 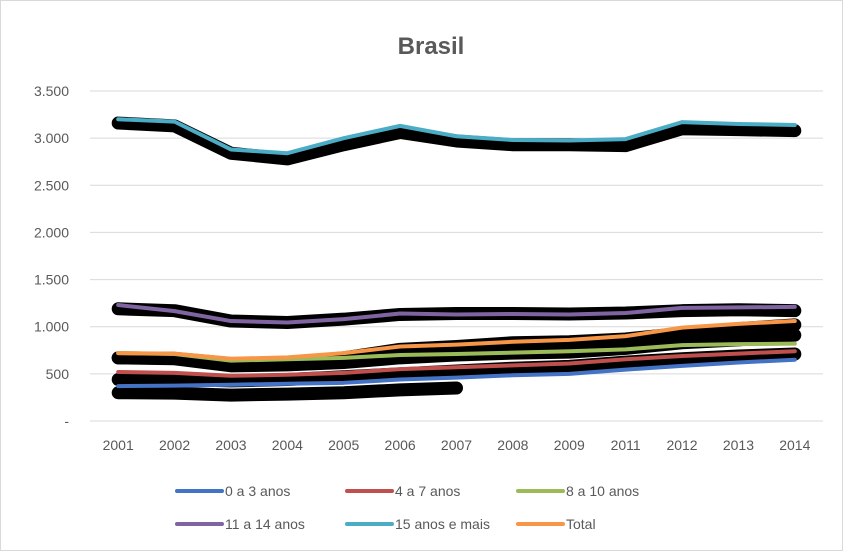 What do you see at coordinates (738, 445) in the screenshot?
I see `x-tick-label: 2013` at bounding box center [738, 445].